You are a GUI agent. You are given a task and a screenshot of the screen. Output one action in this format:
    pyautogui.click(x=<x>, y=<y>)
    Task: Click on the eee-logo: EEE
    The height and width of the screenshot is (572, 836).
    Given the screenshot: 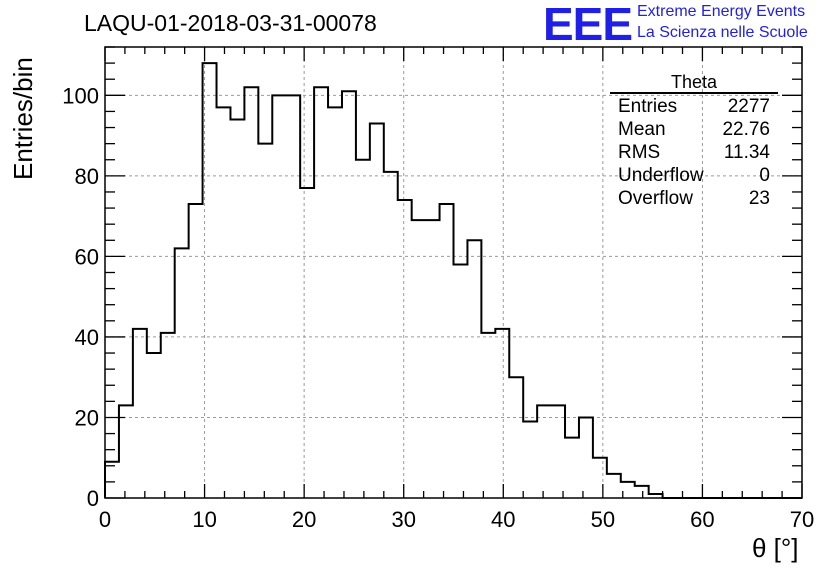 What is the action you would take?
    pyautogui.click(x=588, y=25)
    